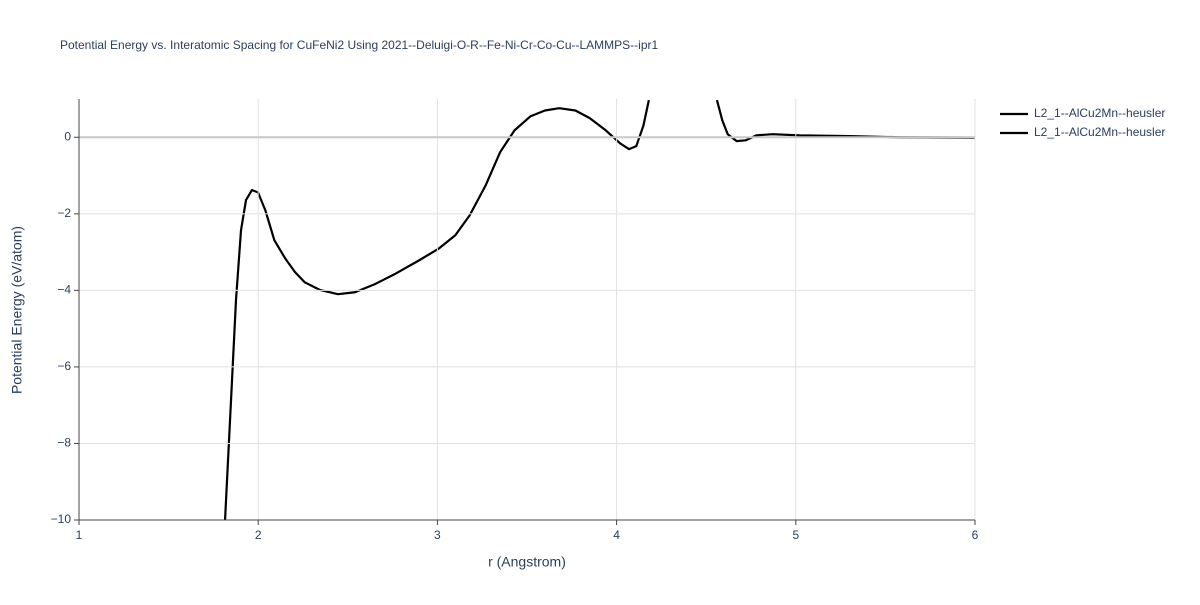 Image resolution: width=1200 pixels, height=605 pixels. What do you see at coordinates (258, 535) in the screenshot?
I see `x-tick-label: 2` at bounding box center [258, 535].